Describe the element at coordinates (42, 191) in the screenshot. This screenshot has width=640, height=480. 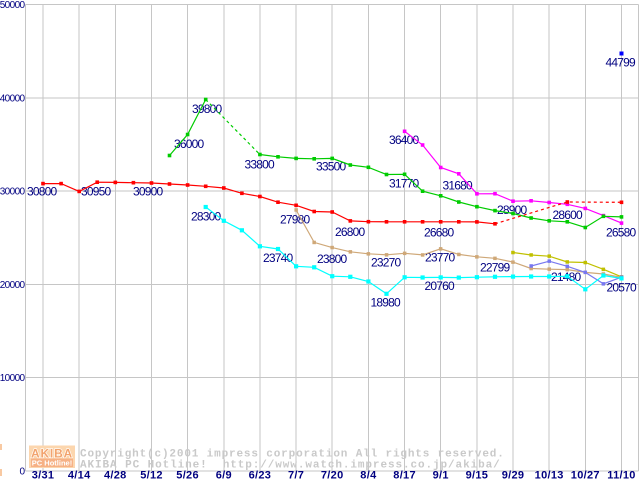
I see `svg-text: 30800` at that location.